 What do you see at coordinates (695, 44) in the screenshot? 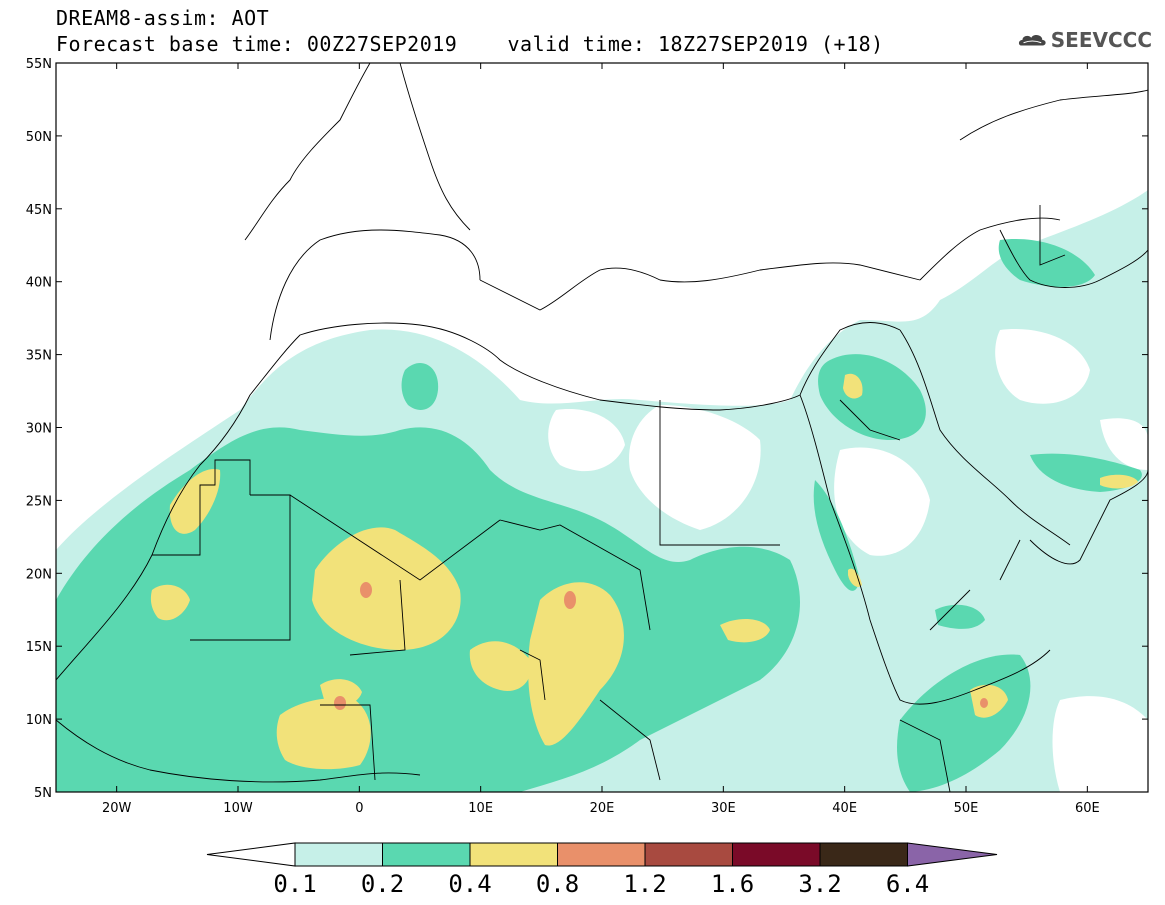
I see `valid-time: valid time: 18Z27SEP2019 (+18)` at bounding box center [695, 44].